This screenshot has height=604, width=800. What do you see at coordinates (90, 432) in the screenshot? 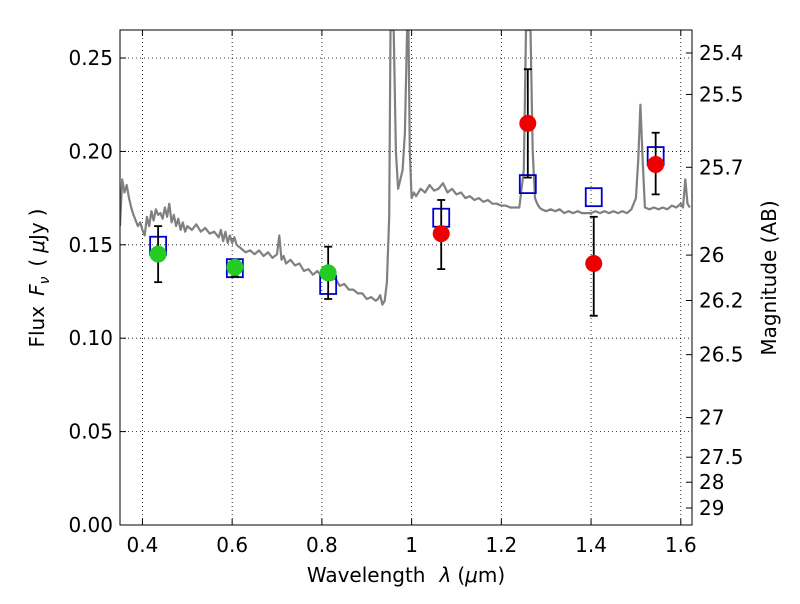
I see `y-tick-label: 0.05` at bounding box center [90, 432].